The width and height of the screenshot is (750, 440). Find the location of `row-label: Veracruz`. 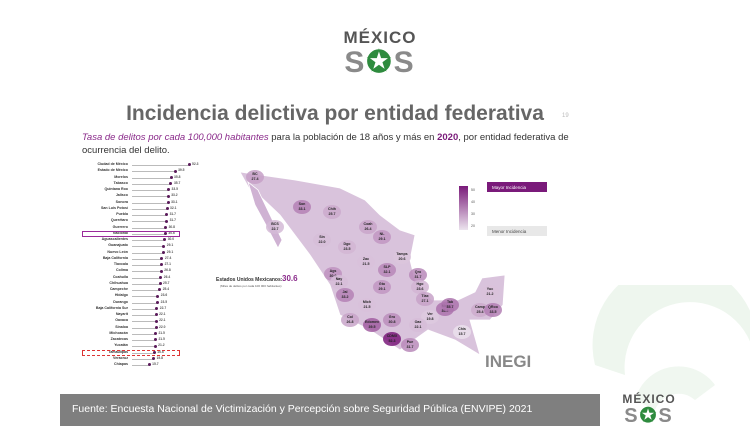

row-label: Veracruz is located at coordinates (120, 357).